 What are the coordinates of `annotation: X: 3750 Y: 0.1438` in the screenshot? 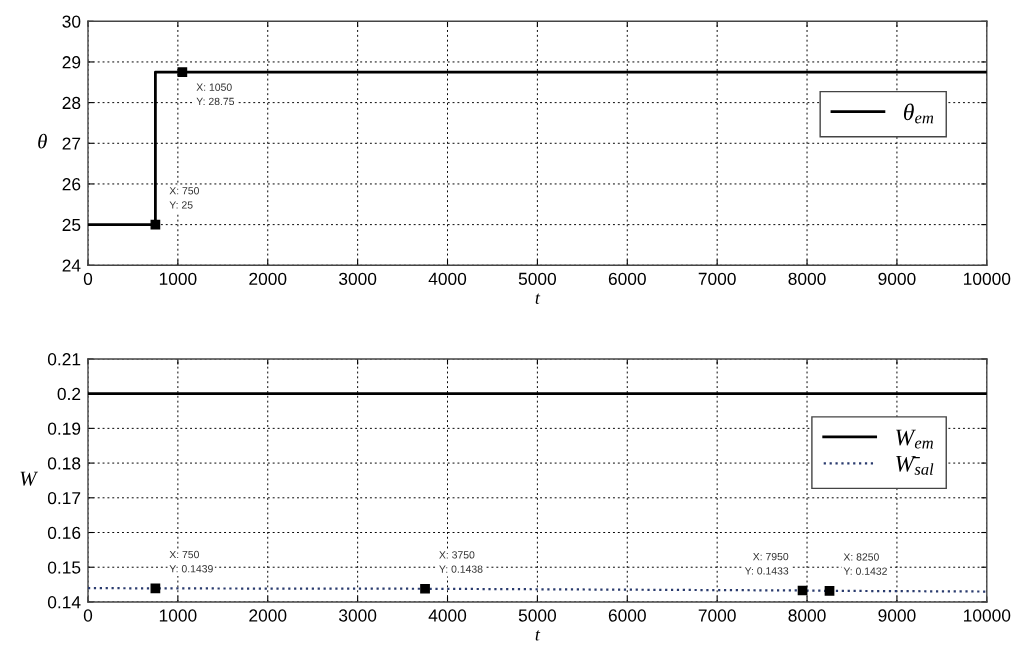 It's located at (461, 562).